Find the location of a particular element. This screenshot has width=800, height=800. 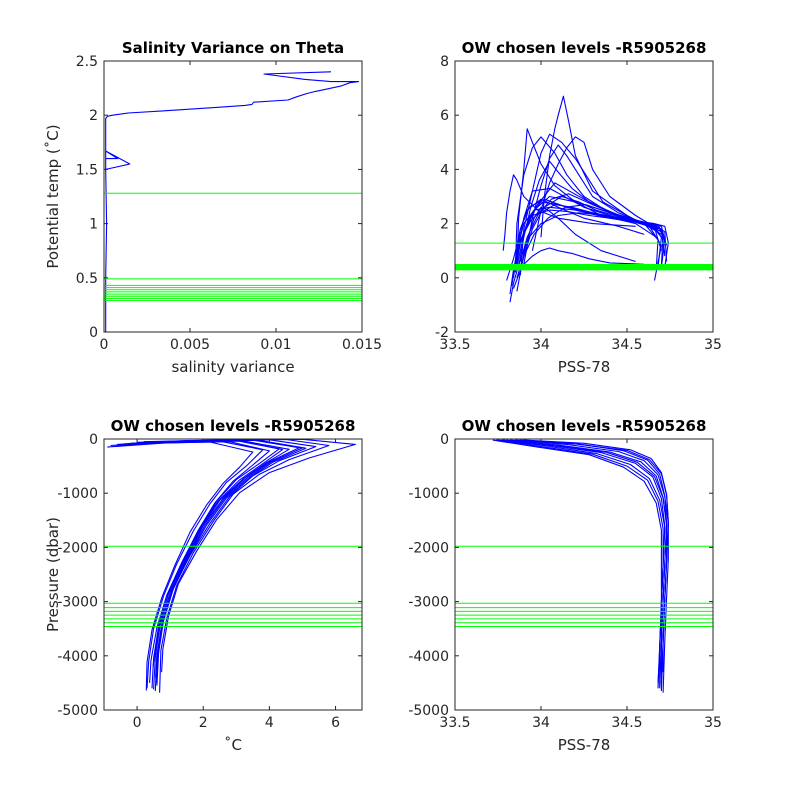

x-tick-label: 0.015 is located at coordinates (362, 345).